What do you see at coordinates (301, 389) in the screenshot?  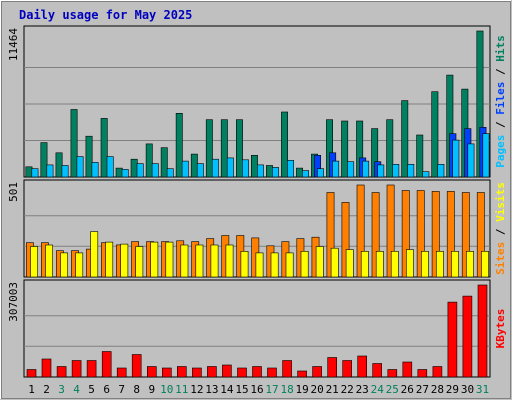 I see `x-tick-label-day-19: 19` at bounding box center [301, 389].